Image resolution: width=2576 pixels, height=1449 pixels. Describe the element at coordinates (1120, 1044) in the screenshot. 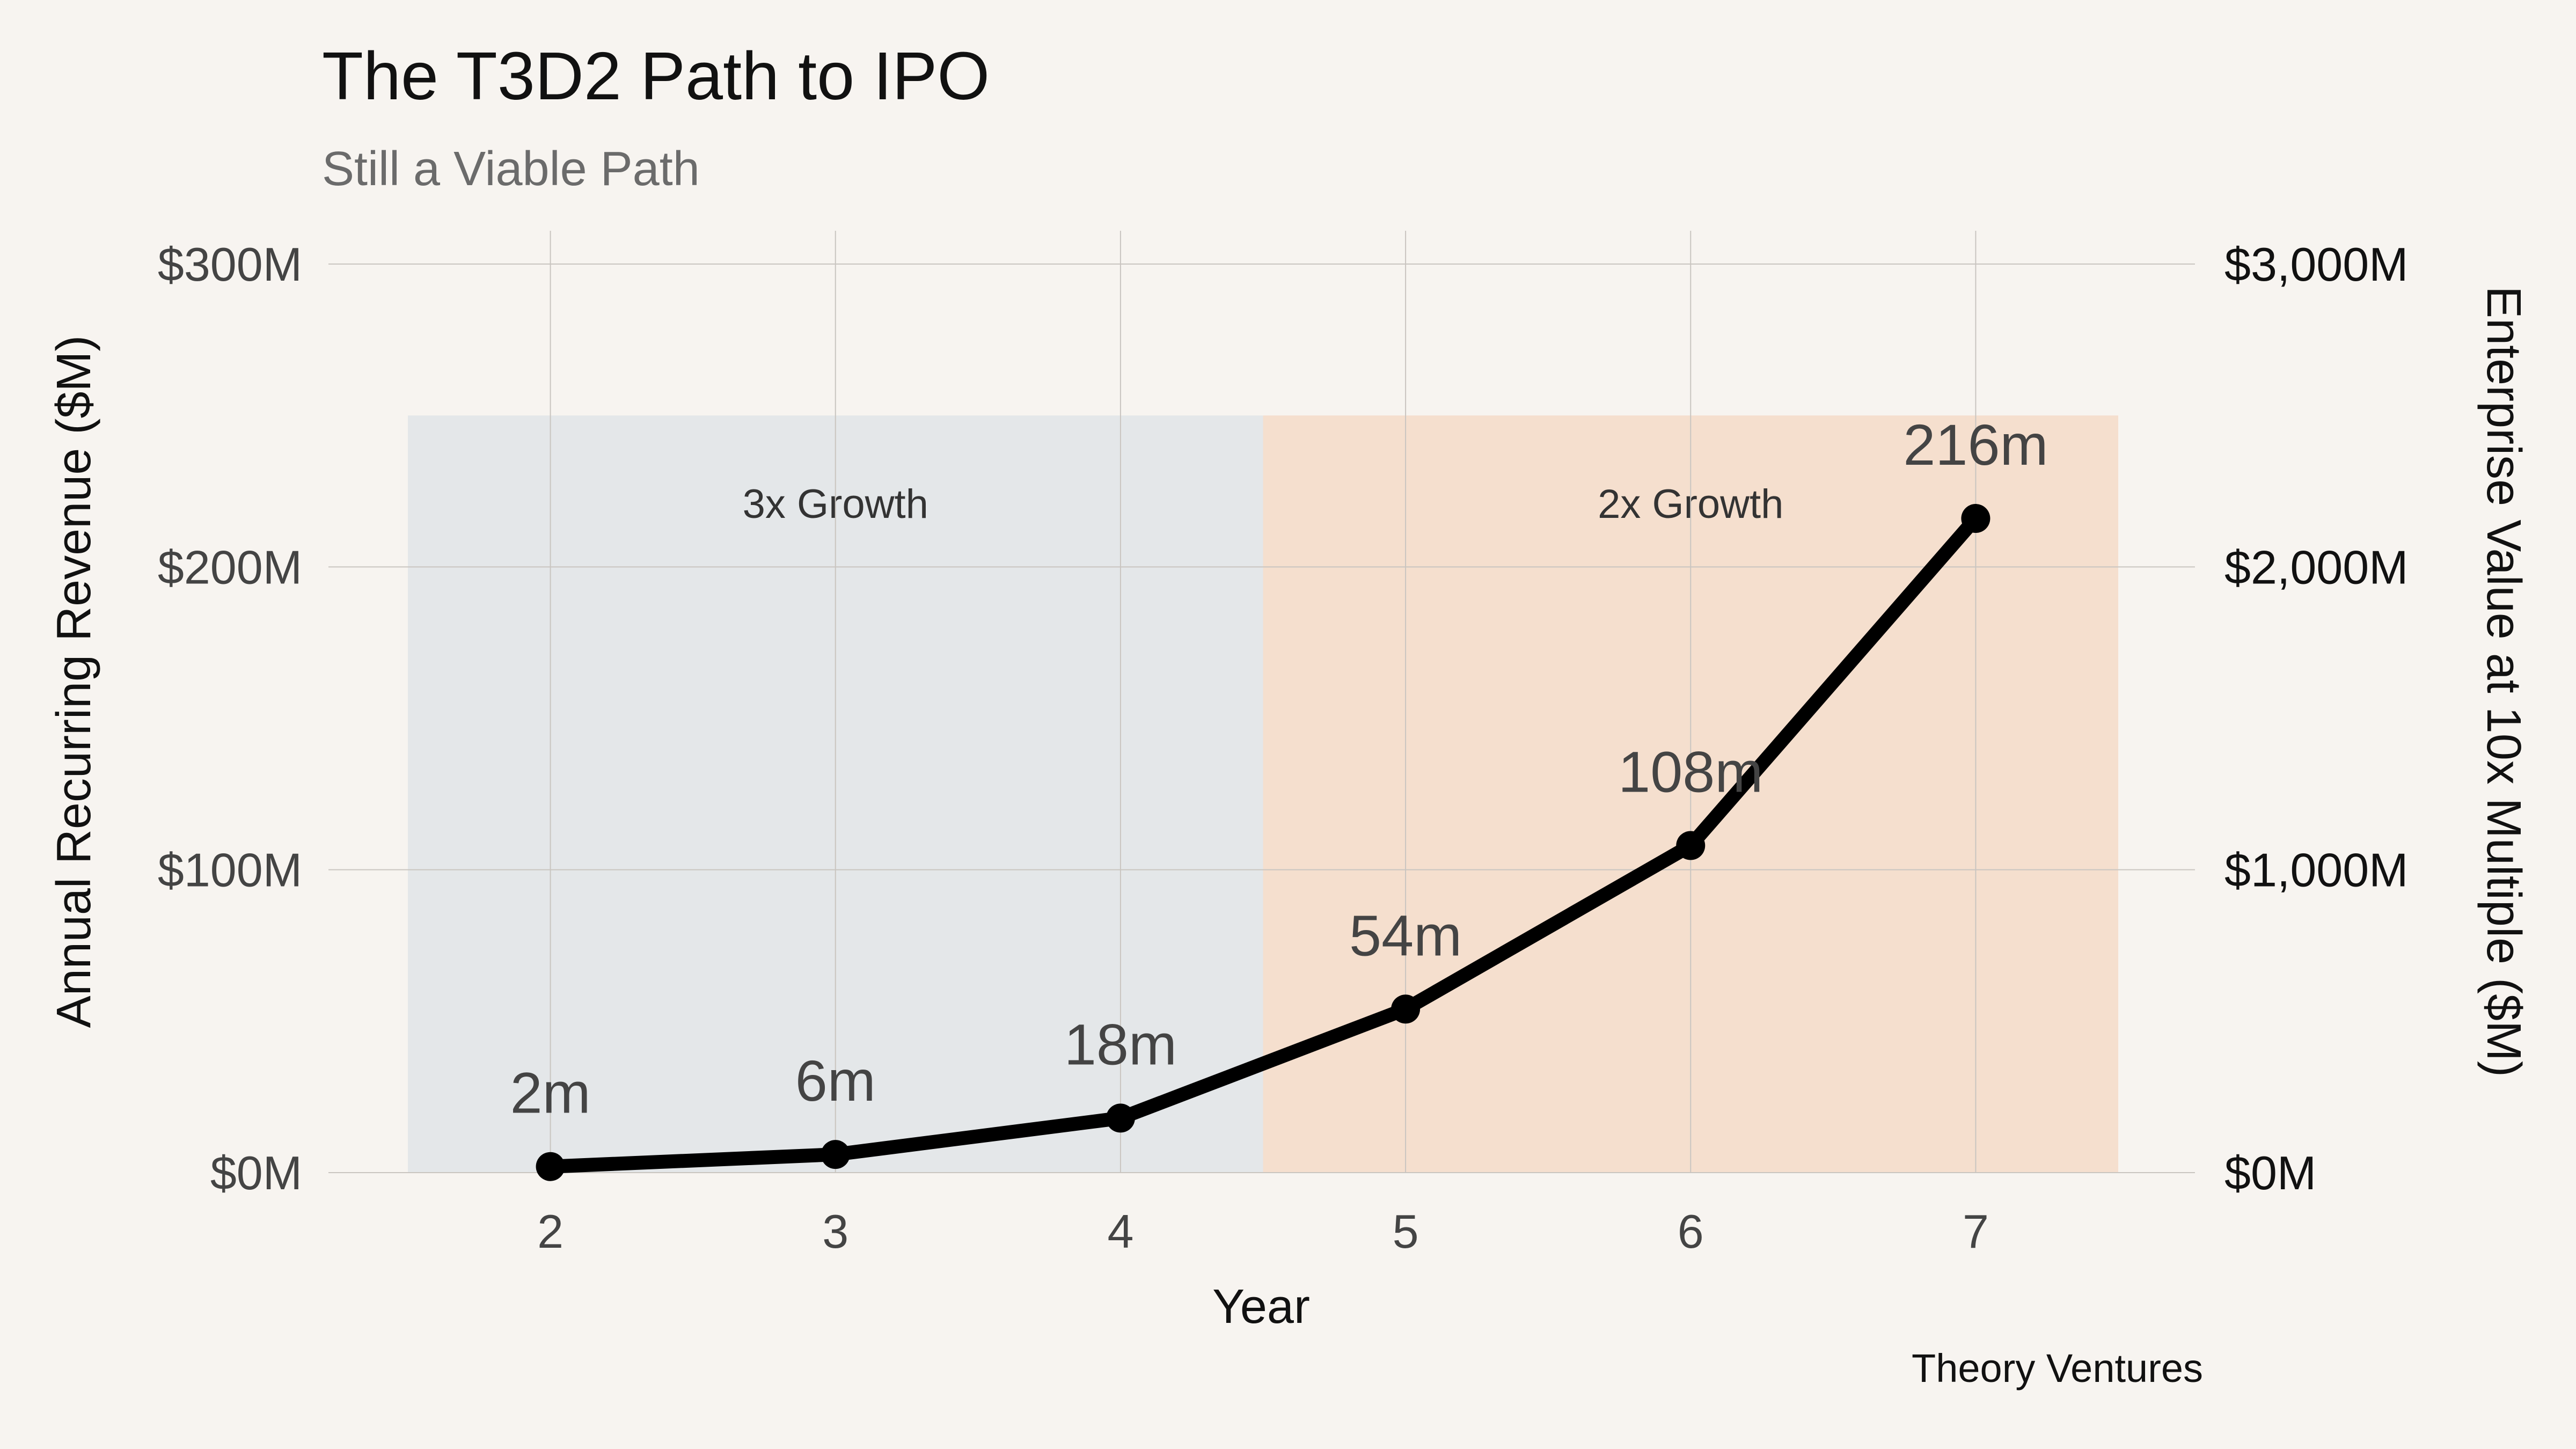

I see `data-label: 18m` at that location.